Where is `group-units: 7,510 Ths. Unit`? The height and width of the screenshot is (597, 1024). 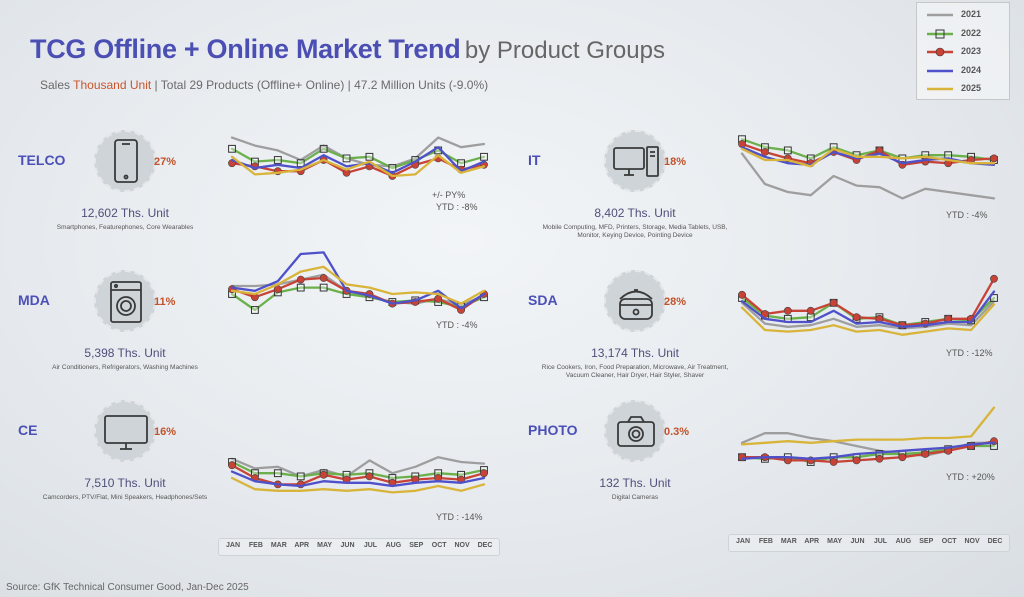 group-units: 7,510 Ths. Unit is located at coordinates (125, 483).